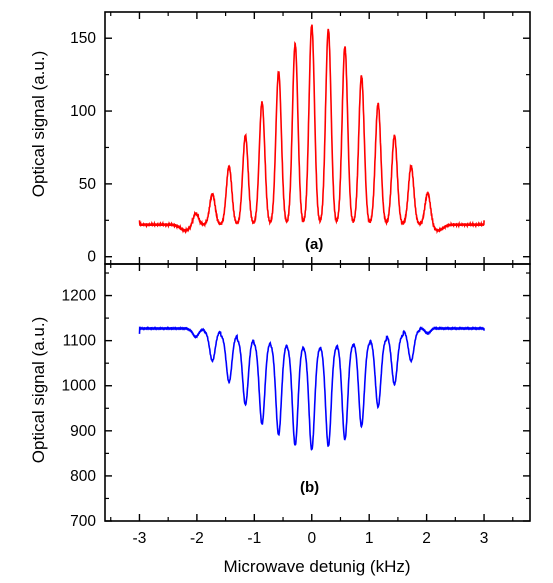 The width and height of the screenshot is (553, 583). I want to click on y-tick-label-b: 800, so click(83, 476).